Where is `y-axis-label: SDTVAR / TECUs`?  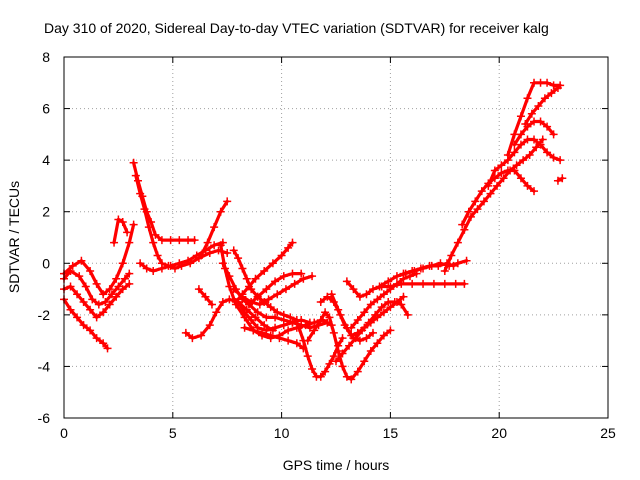 y-axis-label: SDTVAR / TECUs is located at coordinates (14, 237).